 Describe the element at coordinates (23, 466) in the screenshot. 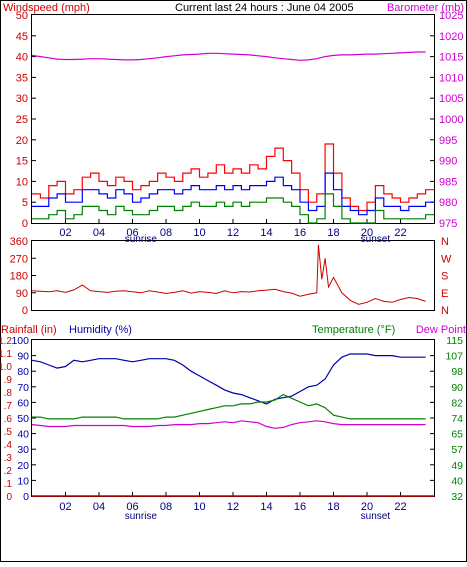

I see `humidity-axis-tick-label: 20` at that location.